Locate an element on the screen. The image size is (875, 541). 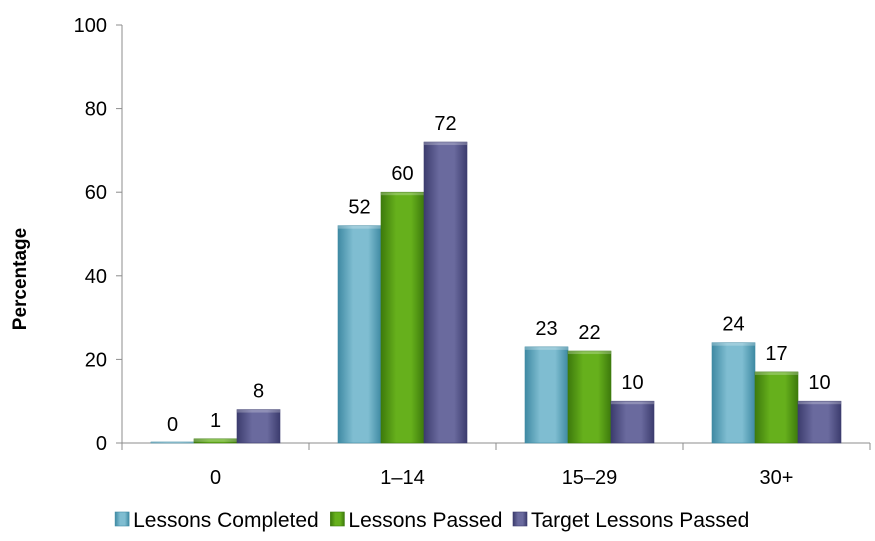
data-label: 72 is located at coordinates (445, 124).